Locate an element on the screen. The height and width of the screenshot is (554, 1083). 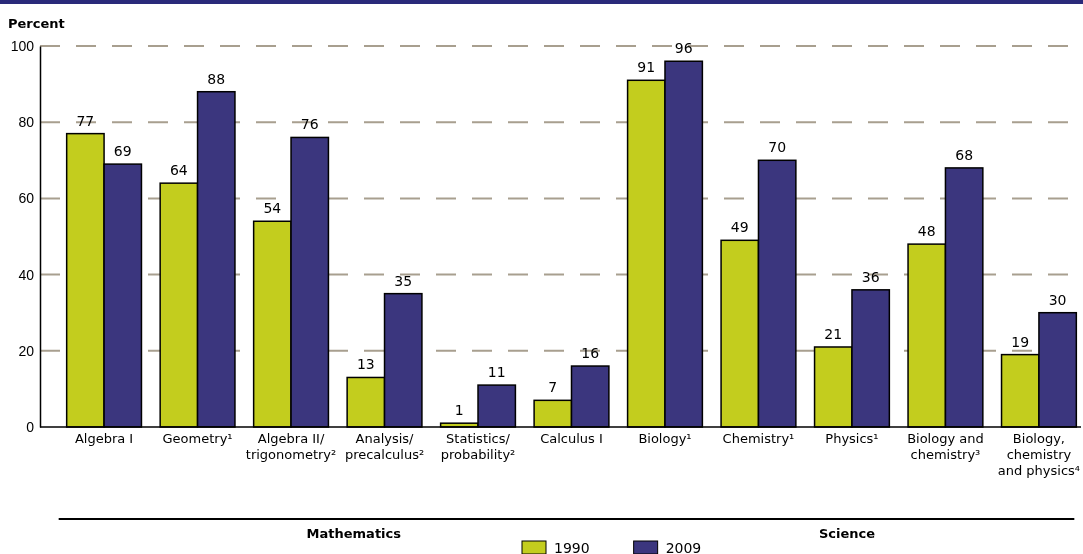
data-label: 69 is located at coordinates (122, 151).